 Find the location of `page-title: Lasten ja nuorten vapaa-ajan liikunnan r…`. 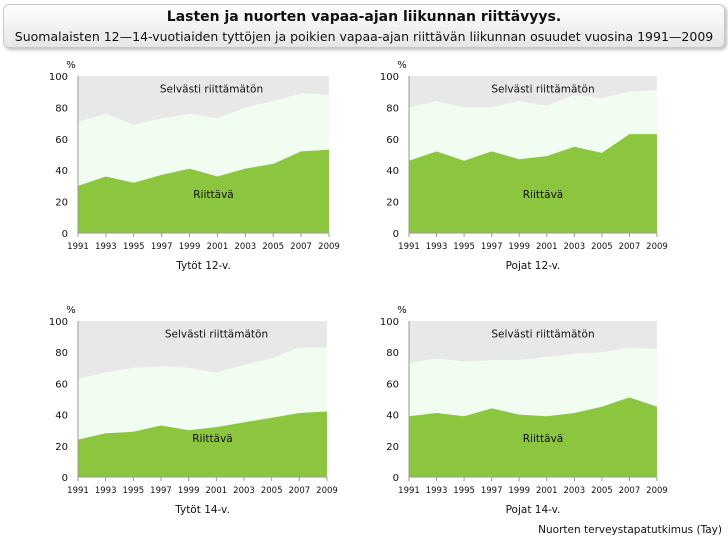

page-title: Lasten ja nuorten vapaa-ajan liikunnan r… is located at coordinates (364, 17).